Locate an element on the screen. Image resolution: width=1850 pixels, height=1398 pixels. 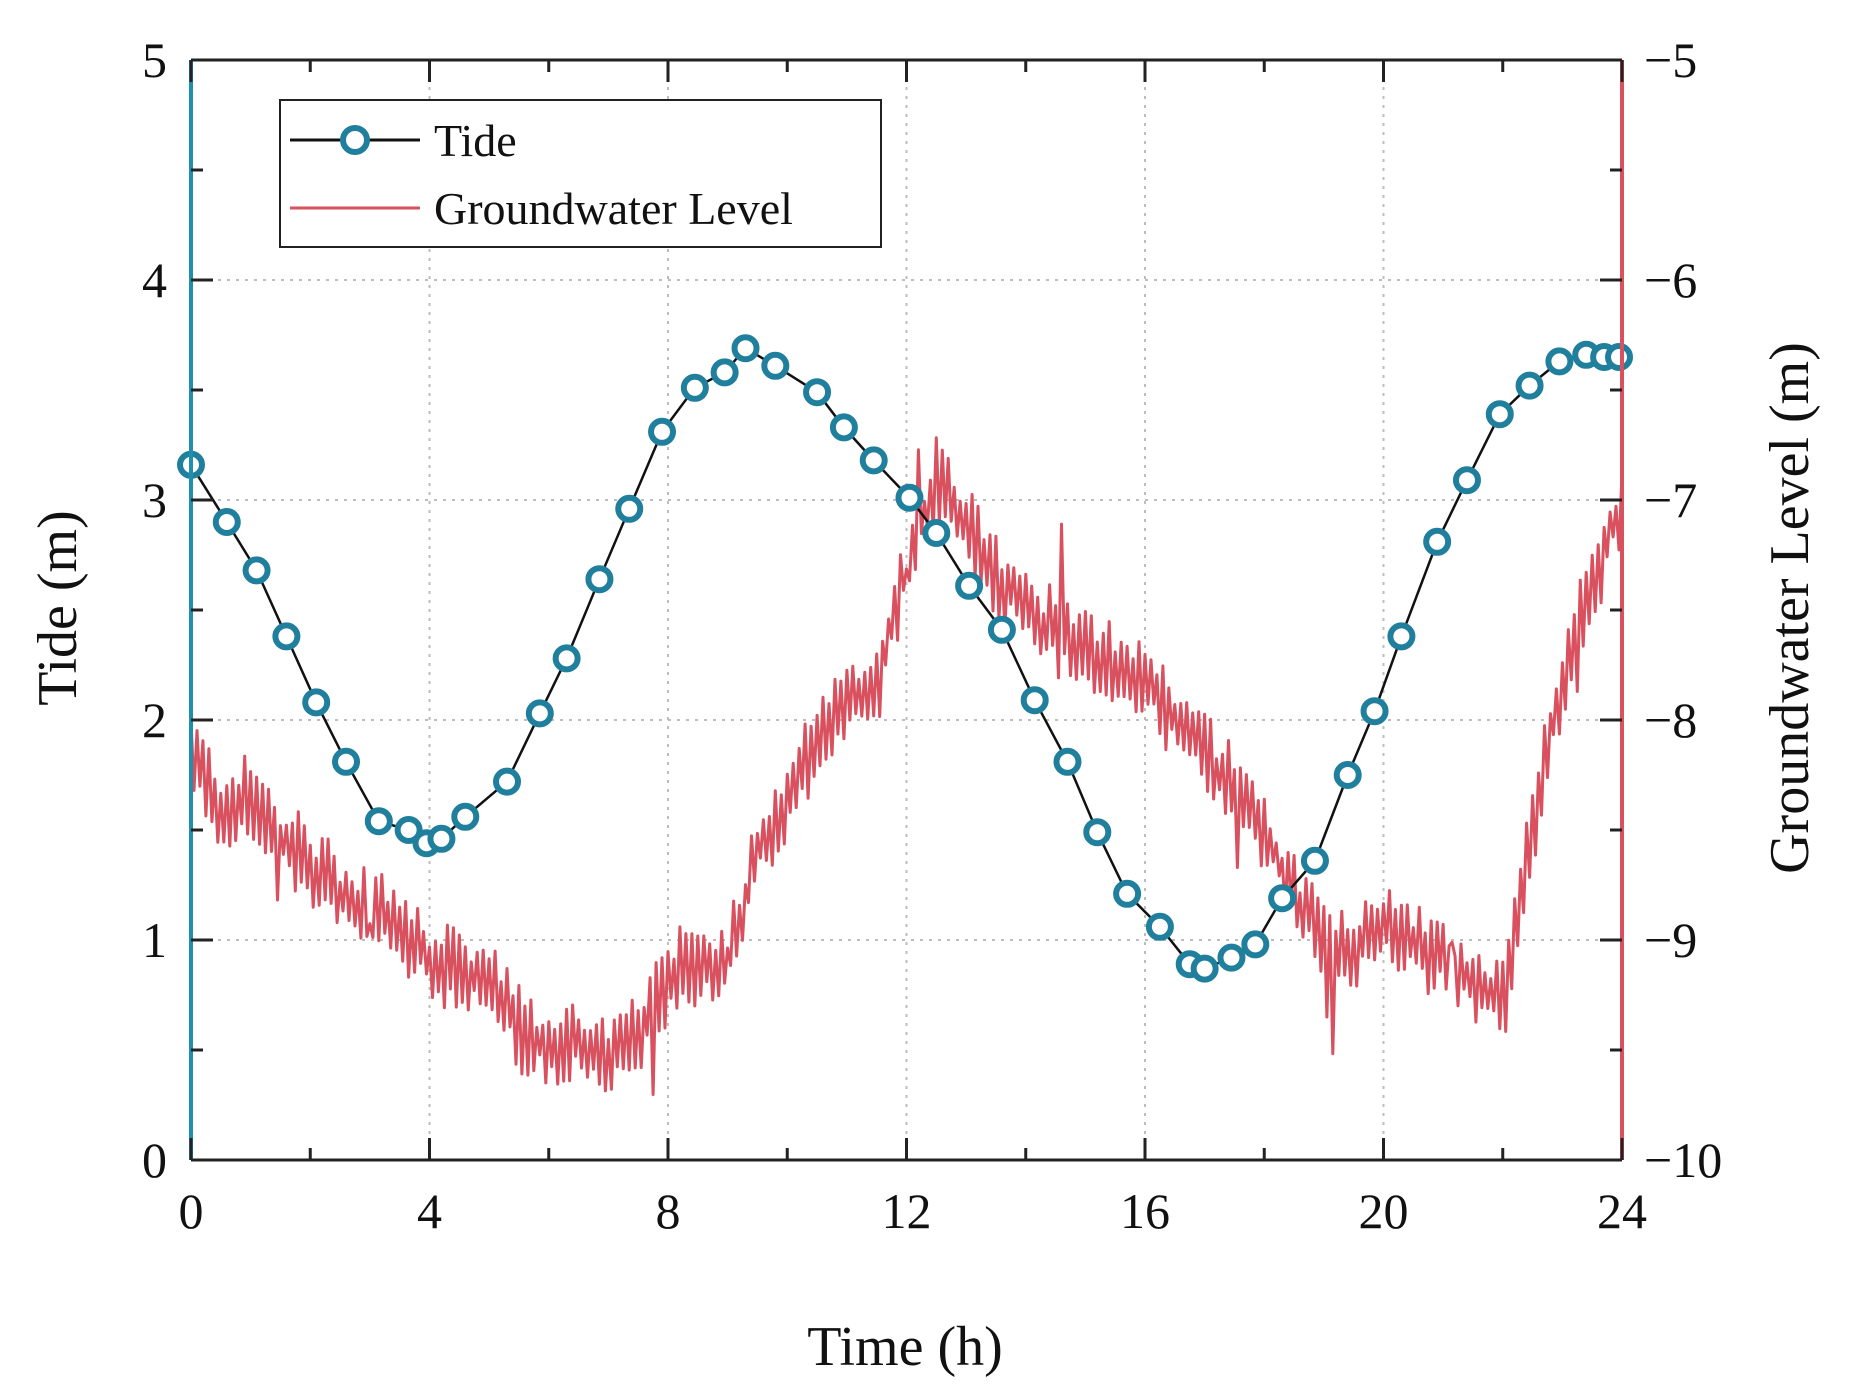
y-right-tick-label: −10 is located at coordinates (1683, 1160).